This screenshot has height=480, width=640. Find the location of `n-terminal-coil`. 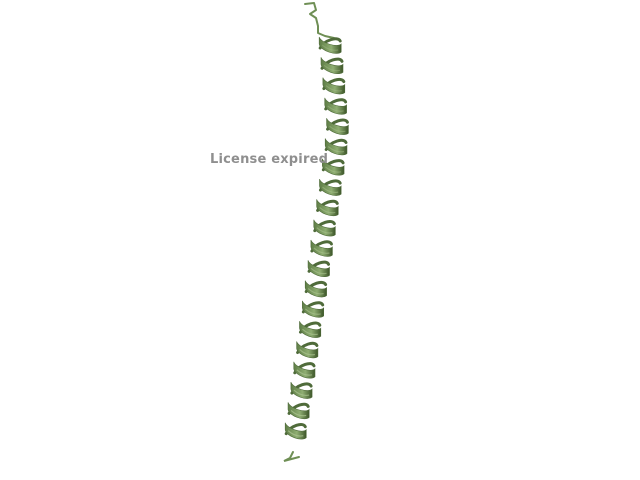

n-terminal-coil is located at coordinates (319, 20).